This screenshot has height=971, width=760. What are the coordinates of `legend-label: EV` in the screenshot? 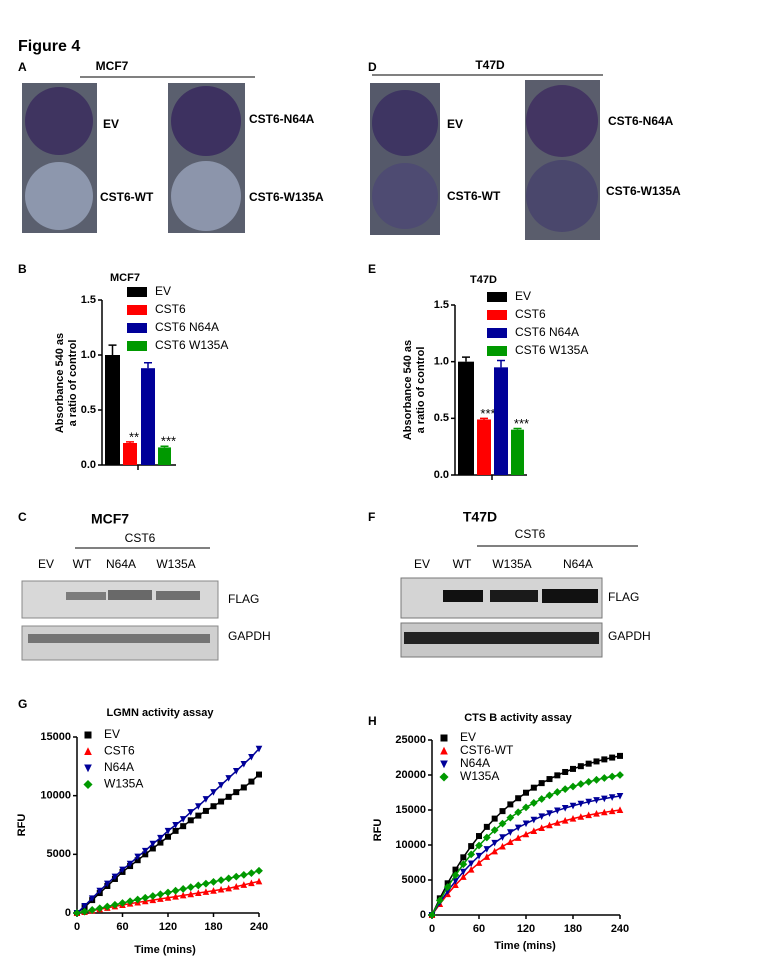 It's located at (163, 291).